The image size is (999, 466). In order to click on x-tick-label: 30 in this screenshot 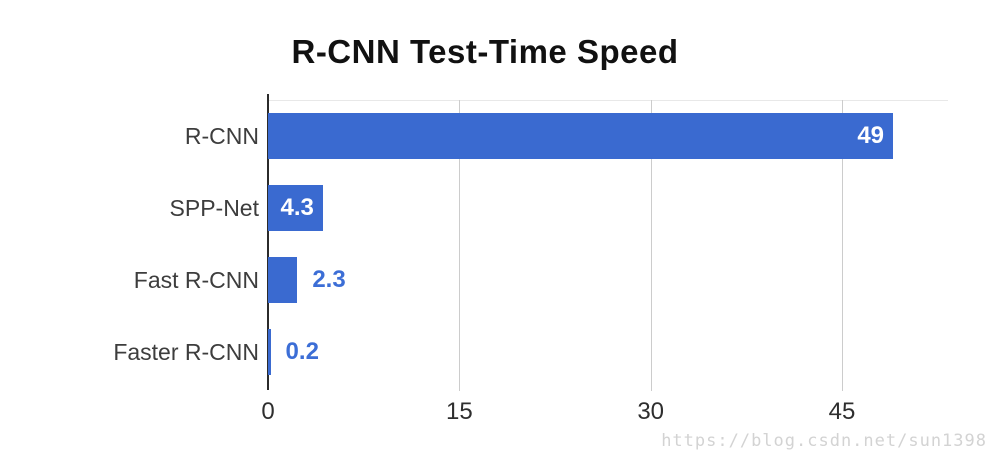, I will do `click(651, 411)`.